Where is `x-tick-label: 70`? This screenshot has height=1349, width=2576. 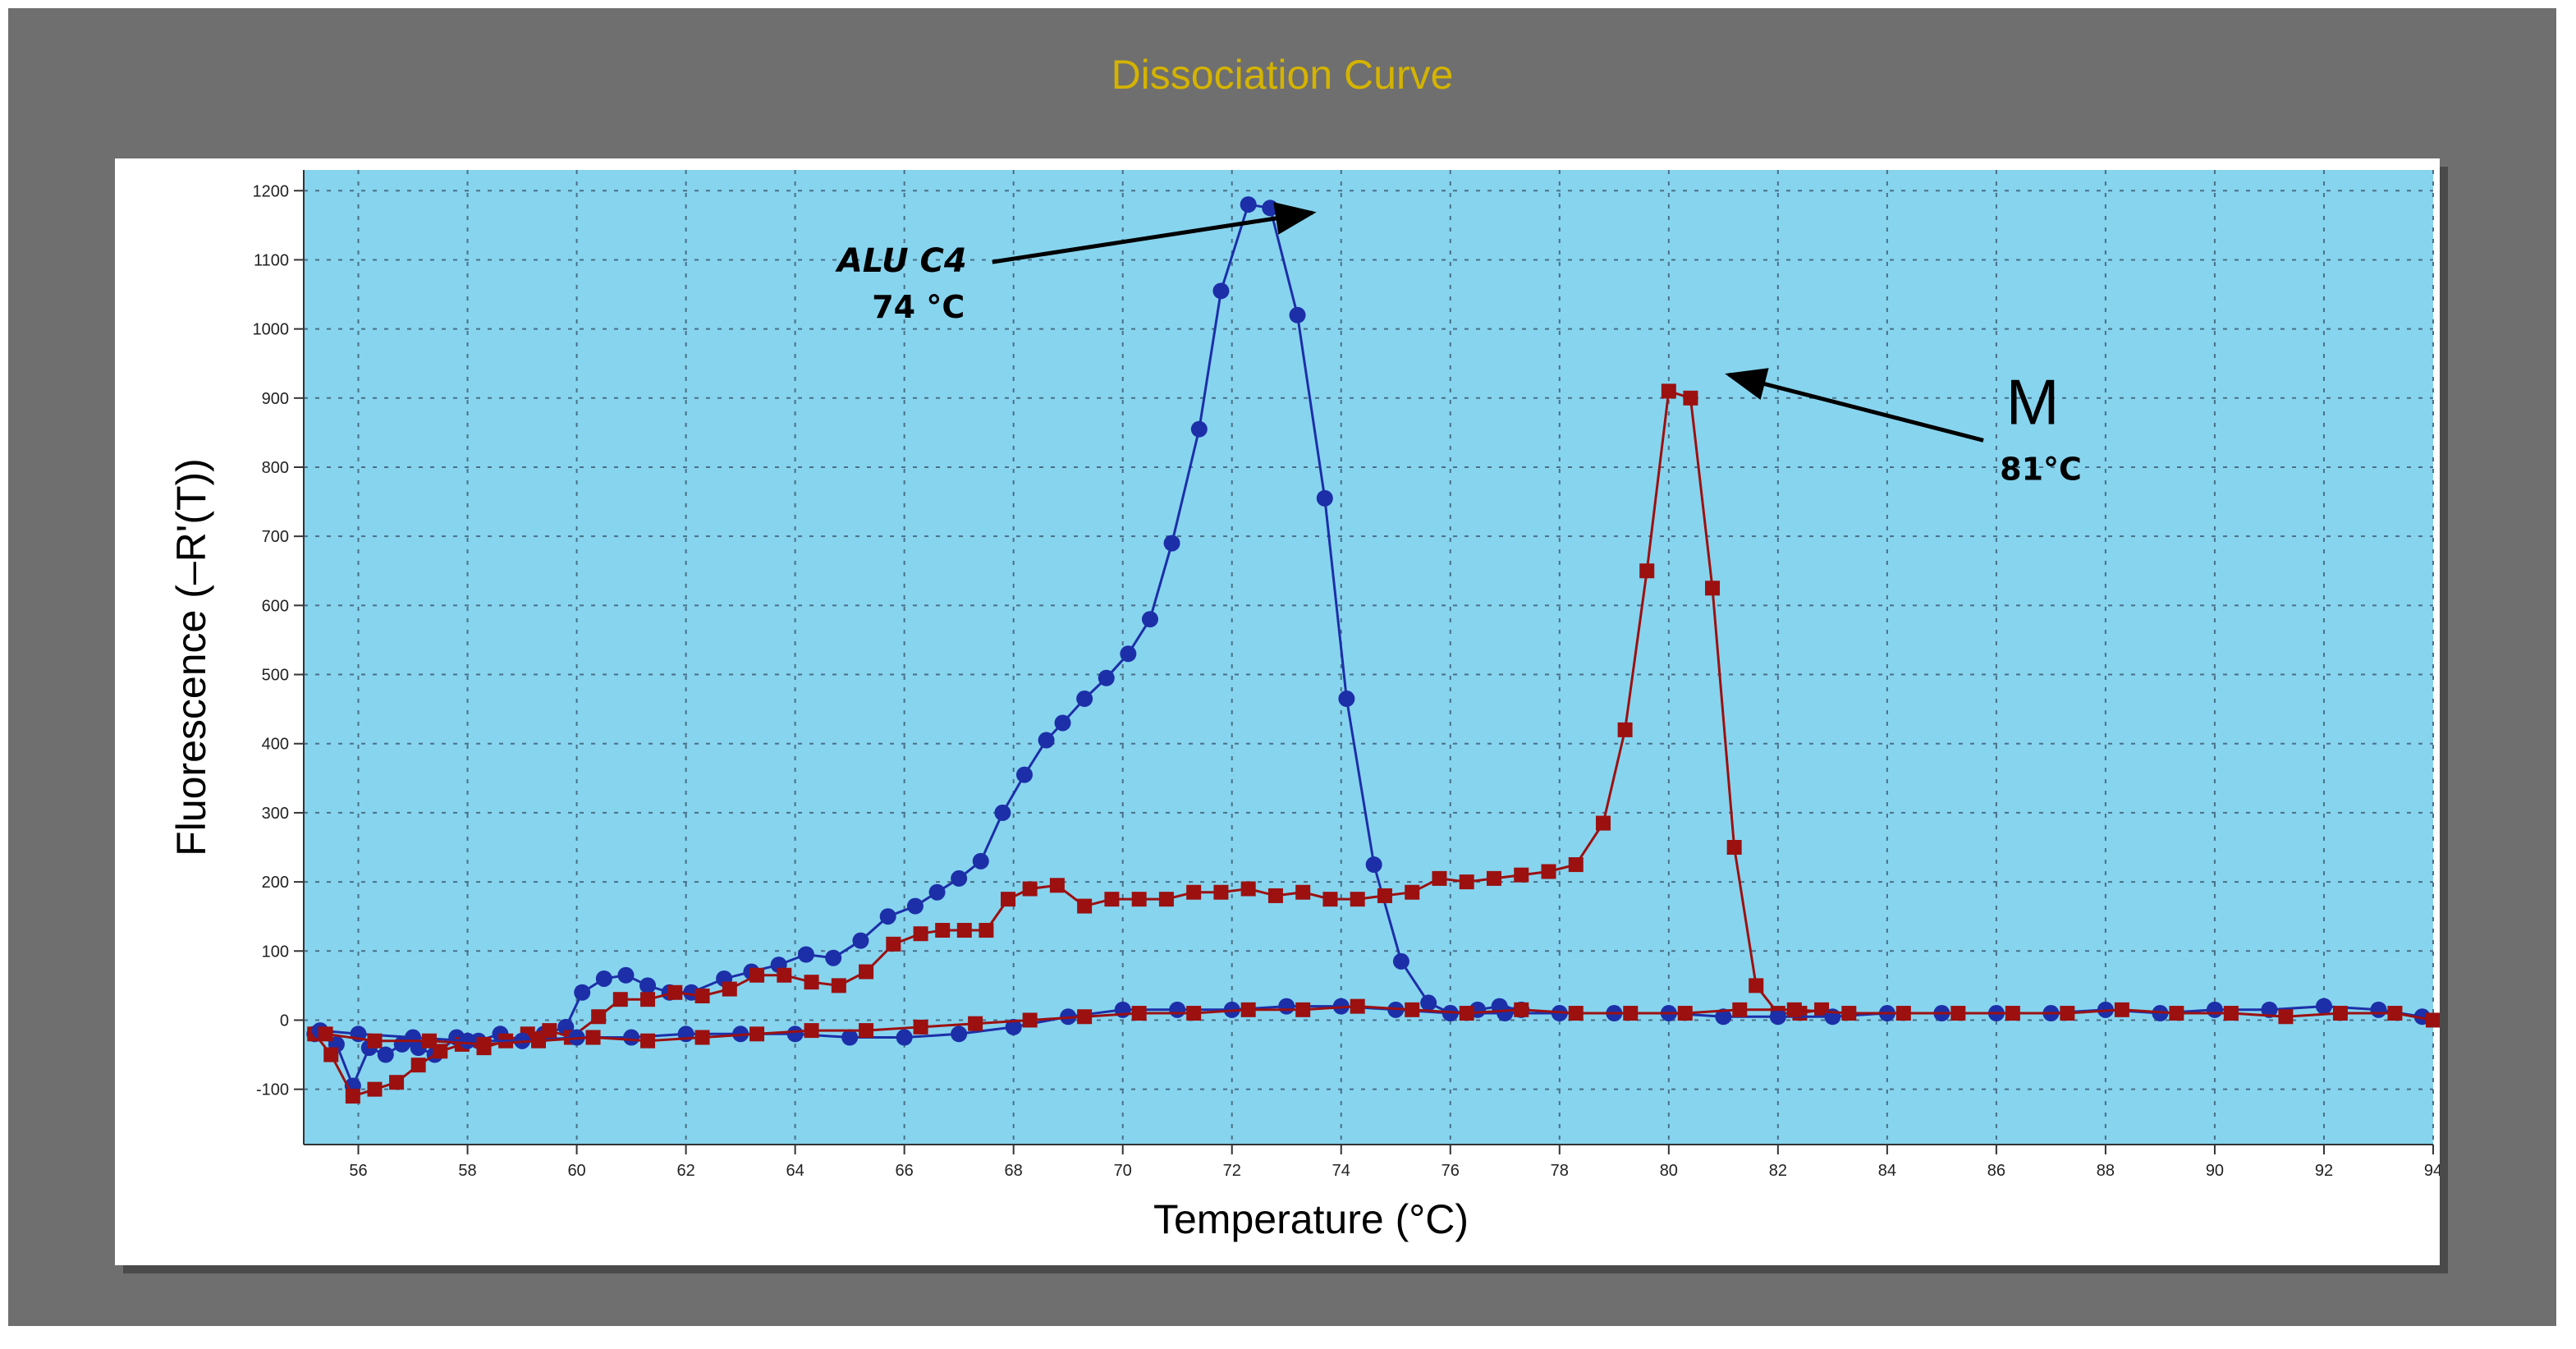 x-tick-label: 70 is located at coordinates (1123, 1171).